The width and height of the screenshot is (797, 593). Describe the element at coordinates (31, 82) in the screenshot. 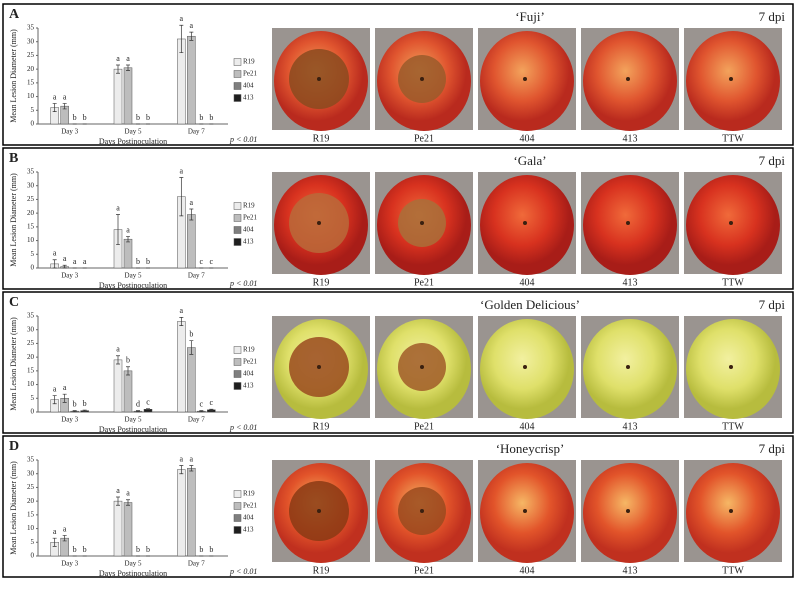

I see `y-tick-label: 15` at that location.